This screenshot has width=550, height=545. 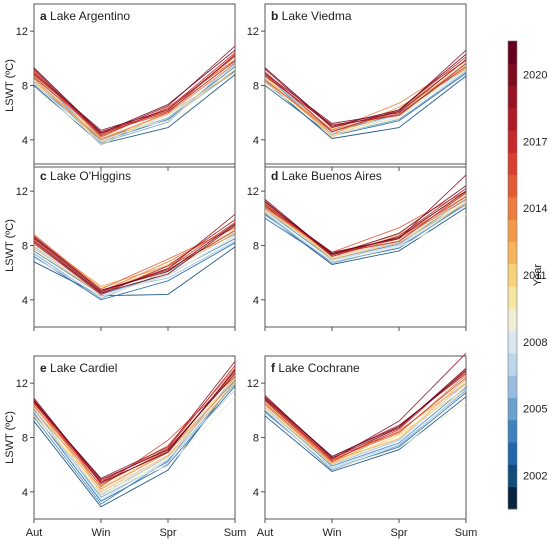 I want to click on panel-letter: a, so click(x=43, y=16).